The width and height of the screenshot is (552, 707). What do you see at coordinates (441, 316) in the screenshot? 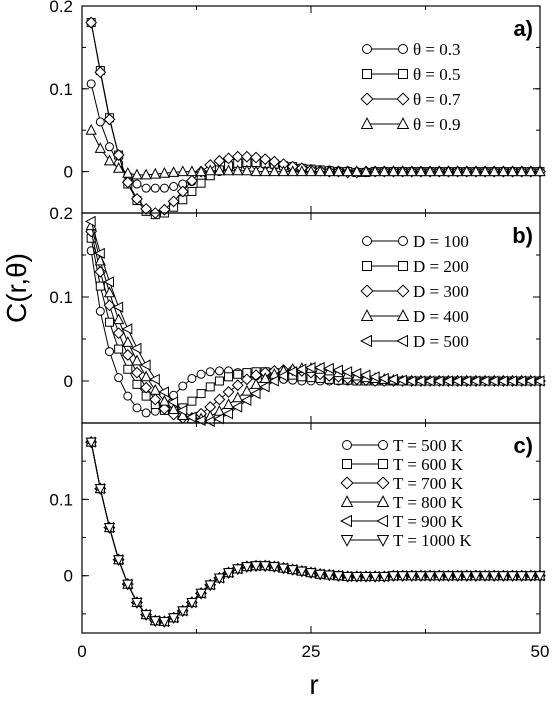
I see `legend-label: D = 400` at bounding box center [441, 316].